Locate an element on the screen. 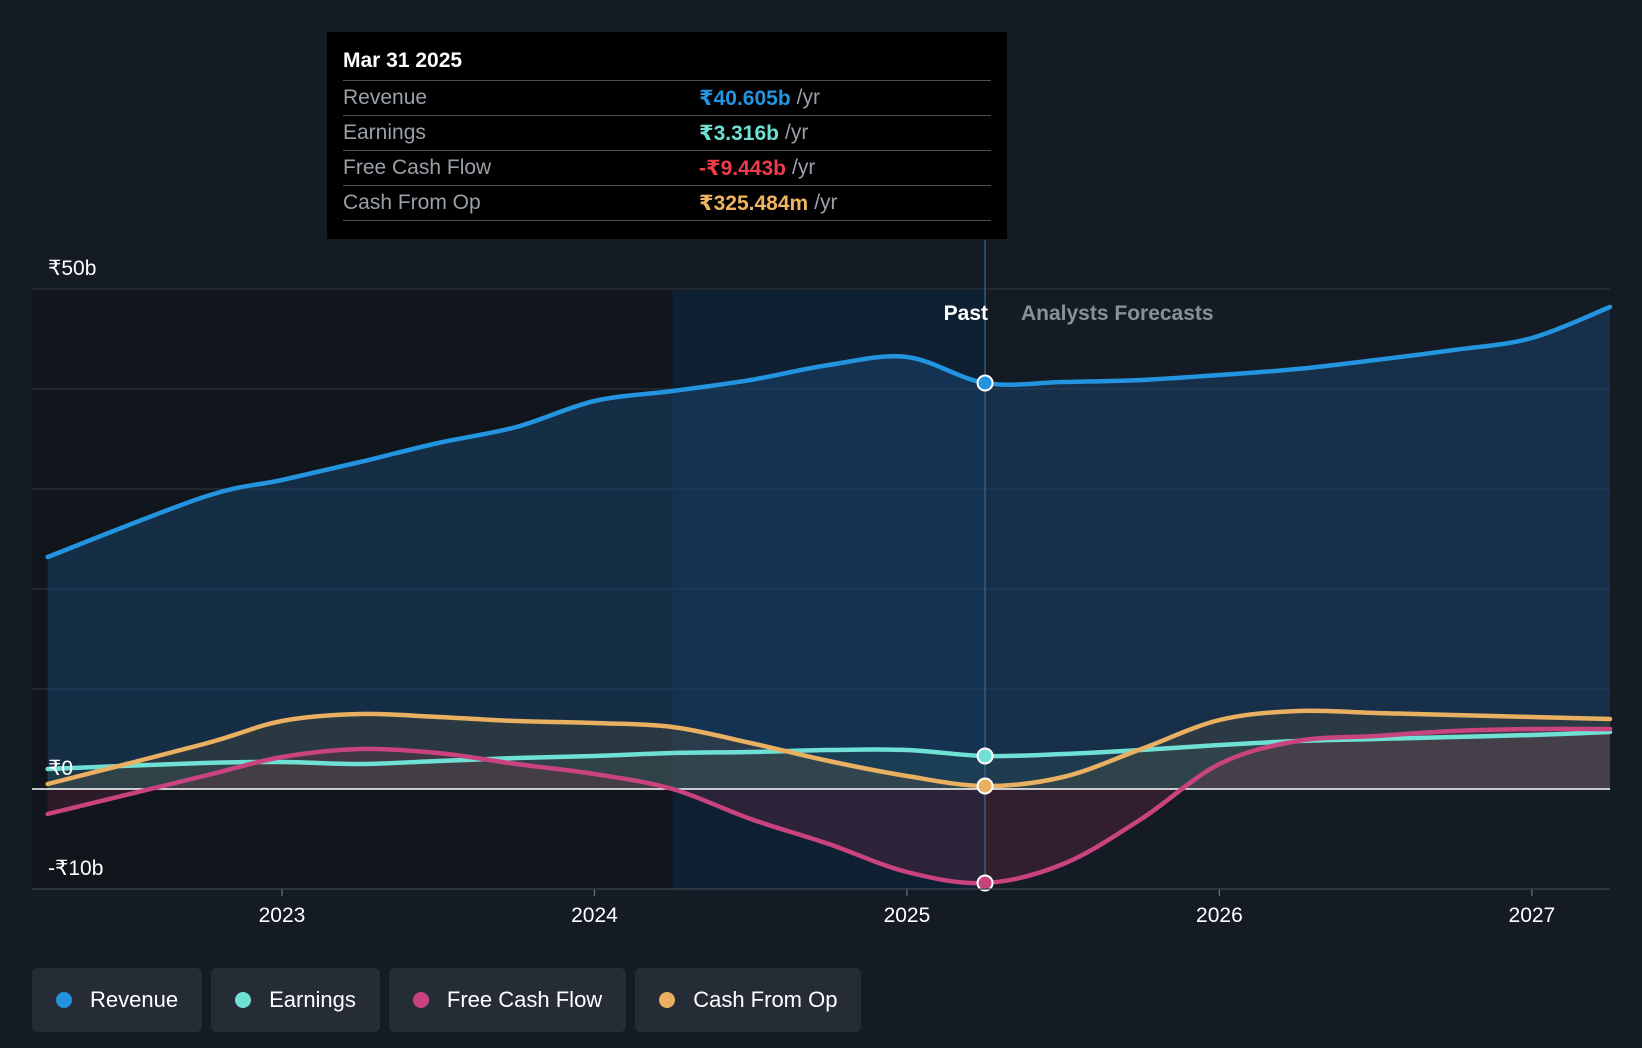  past-label: Past is located at coordinates (966, 313).